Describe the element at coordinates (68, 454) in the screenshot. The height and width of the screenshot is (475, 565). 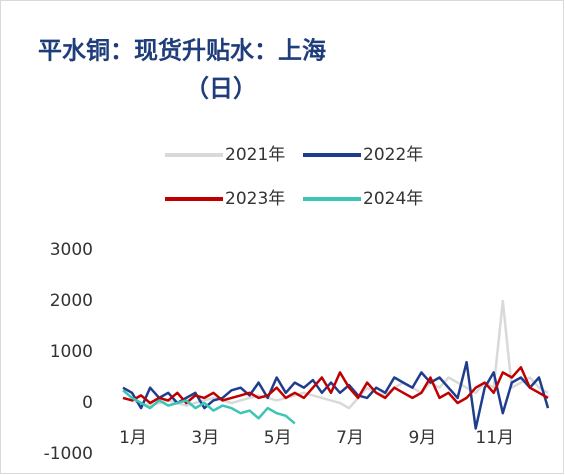
I see `y-tick-label: -1000` at that location.